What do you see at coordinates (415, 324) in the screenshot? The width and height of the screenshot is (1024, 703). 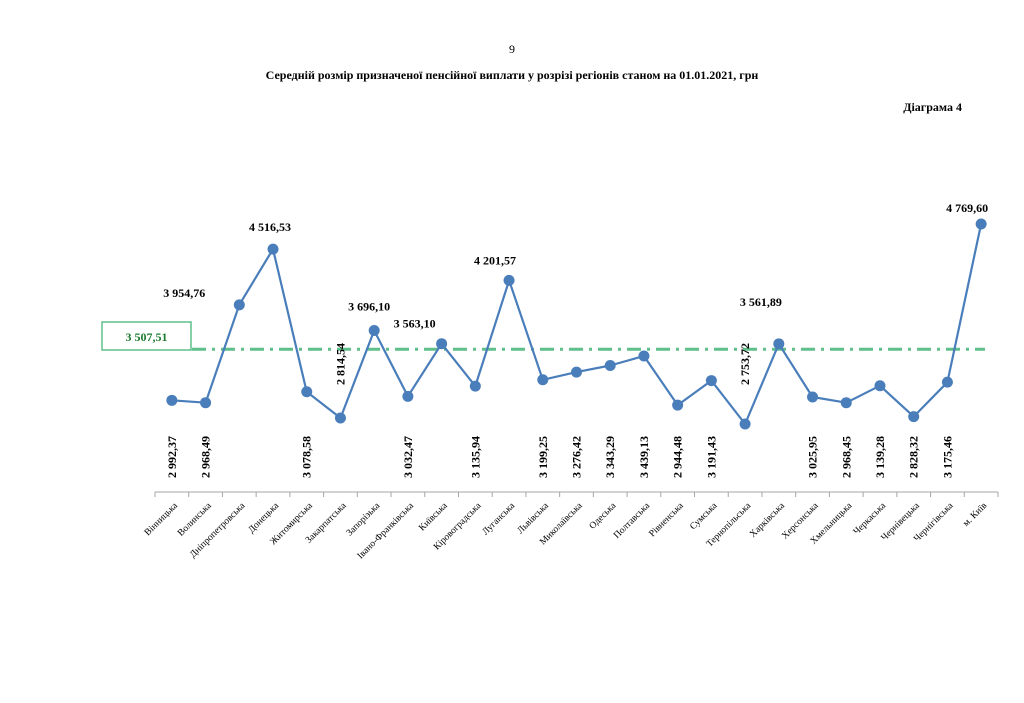 I see `data-label: 3 563,10` at bounding box center [415, 324].